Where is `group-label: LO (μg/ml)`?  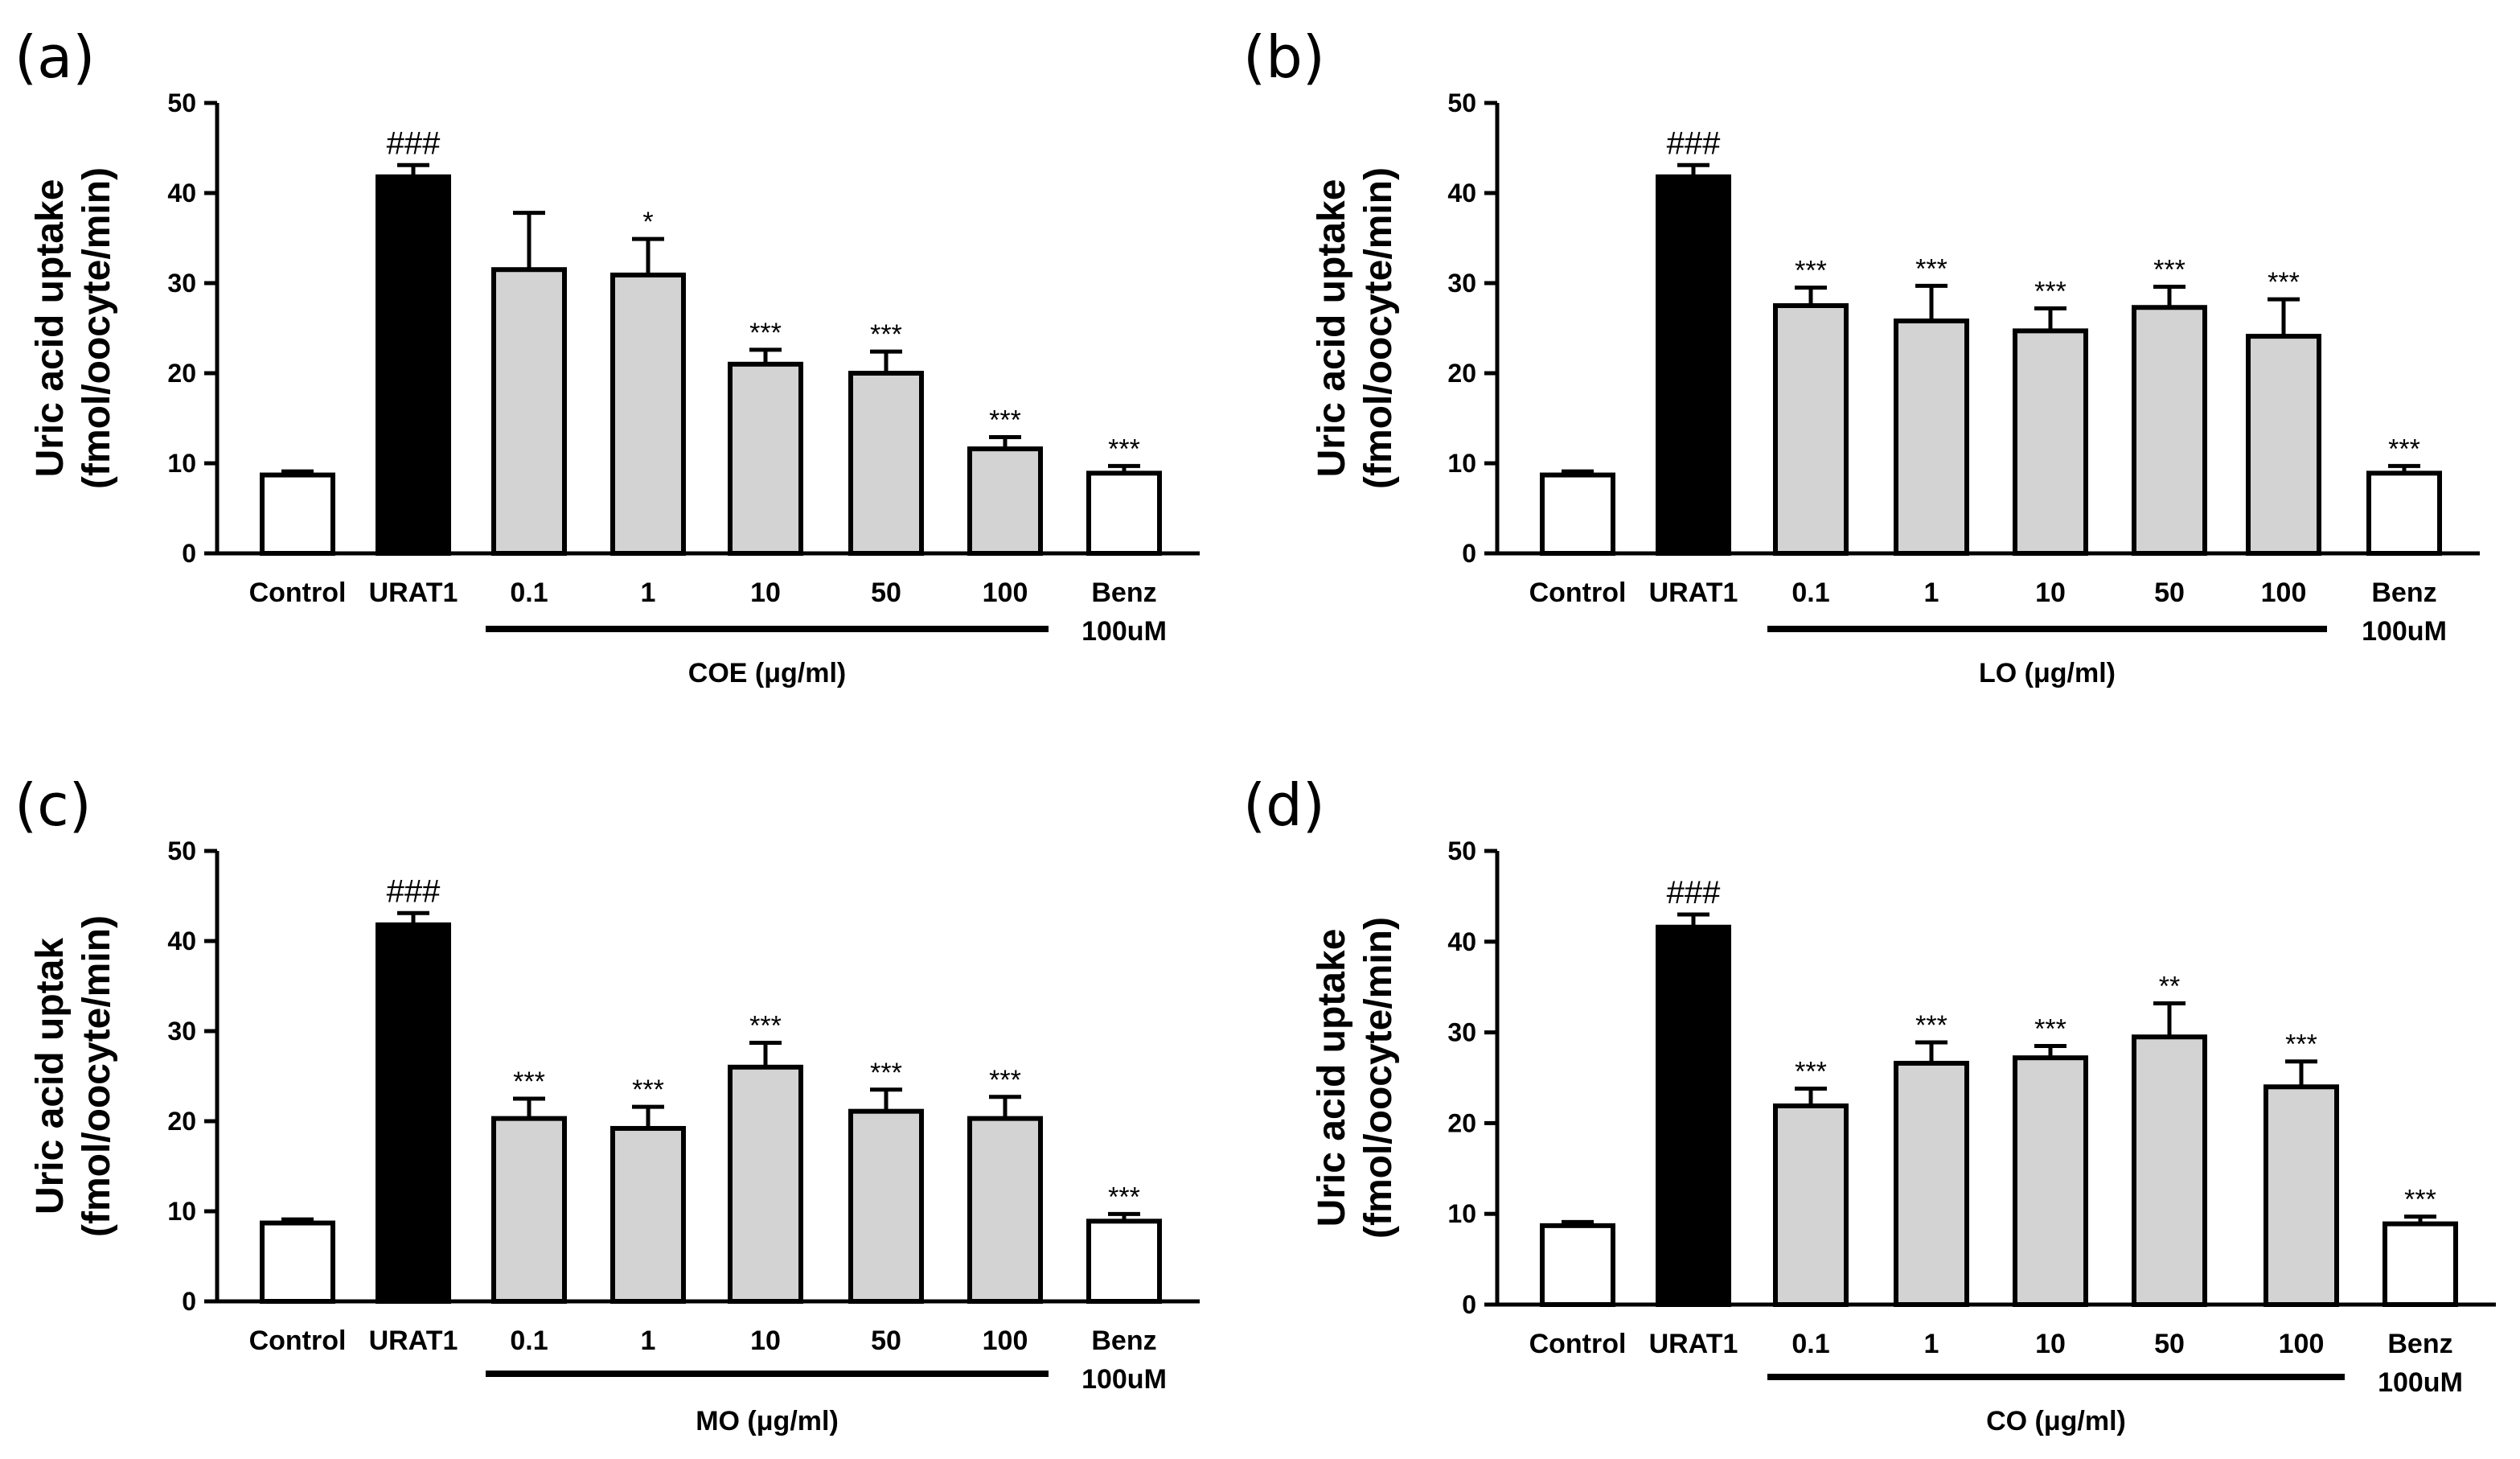
group-label: LO (μg/ml) is located at coordinates (2047, 673).